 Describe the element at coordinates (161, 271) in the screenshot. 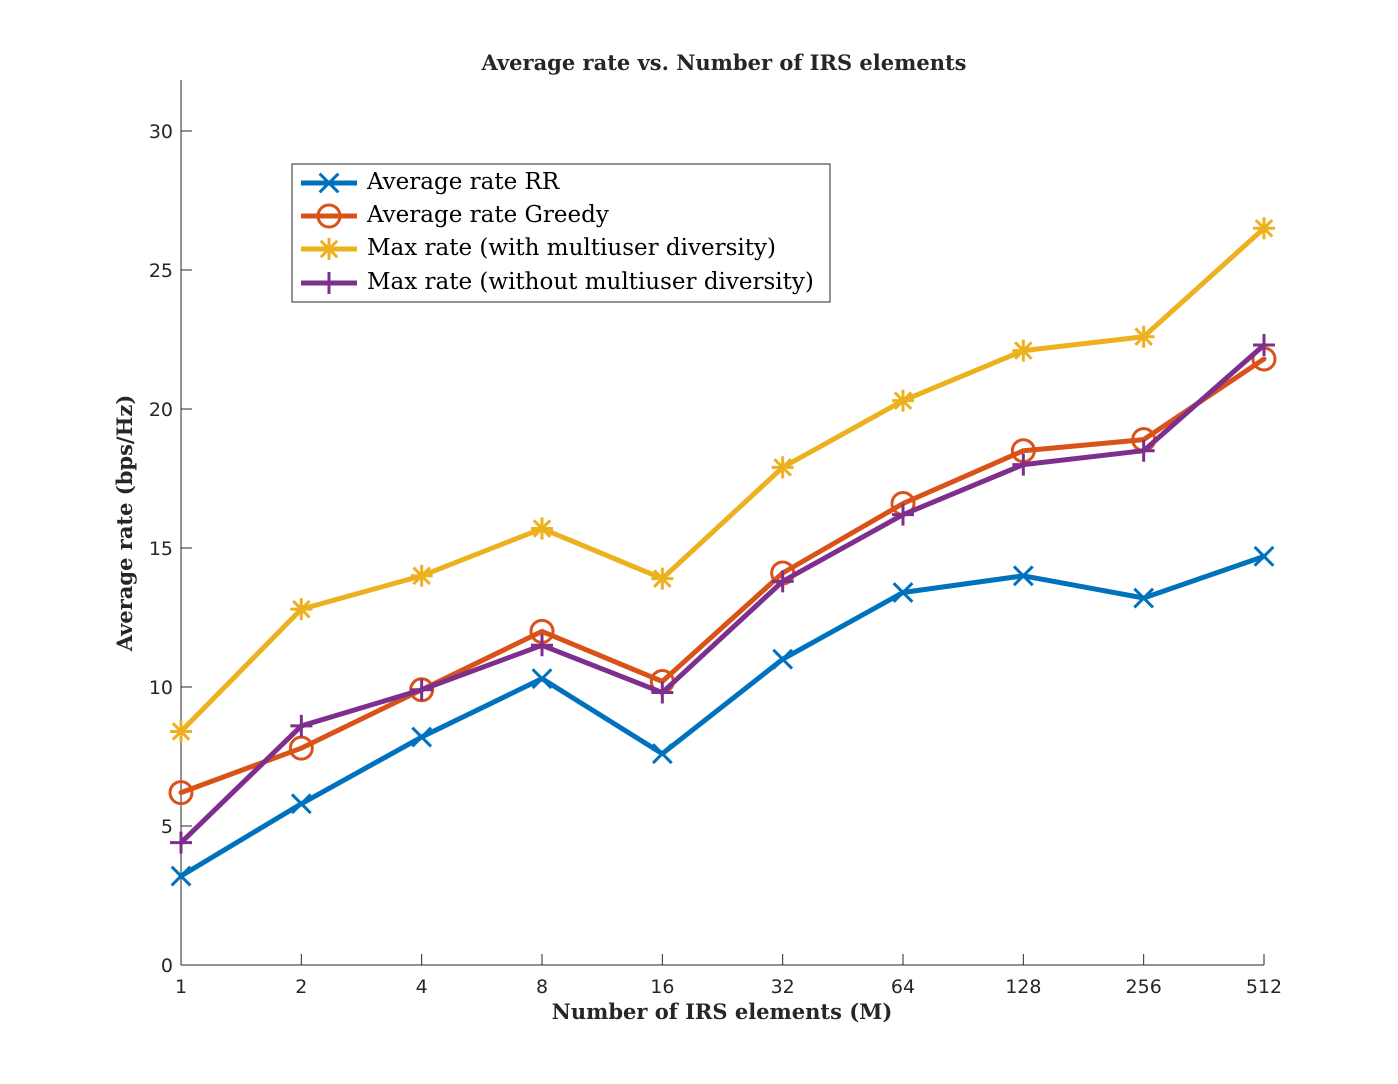

I see `y-tick-label: 25` at that location.